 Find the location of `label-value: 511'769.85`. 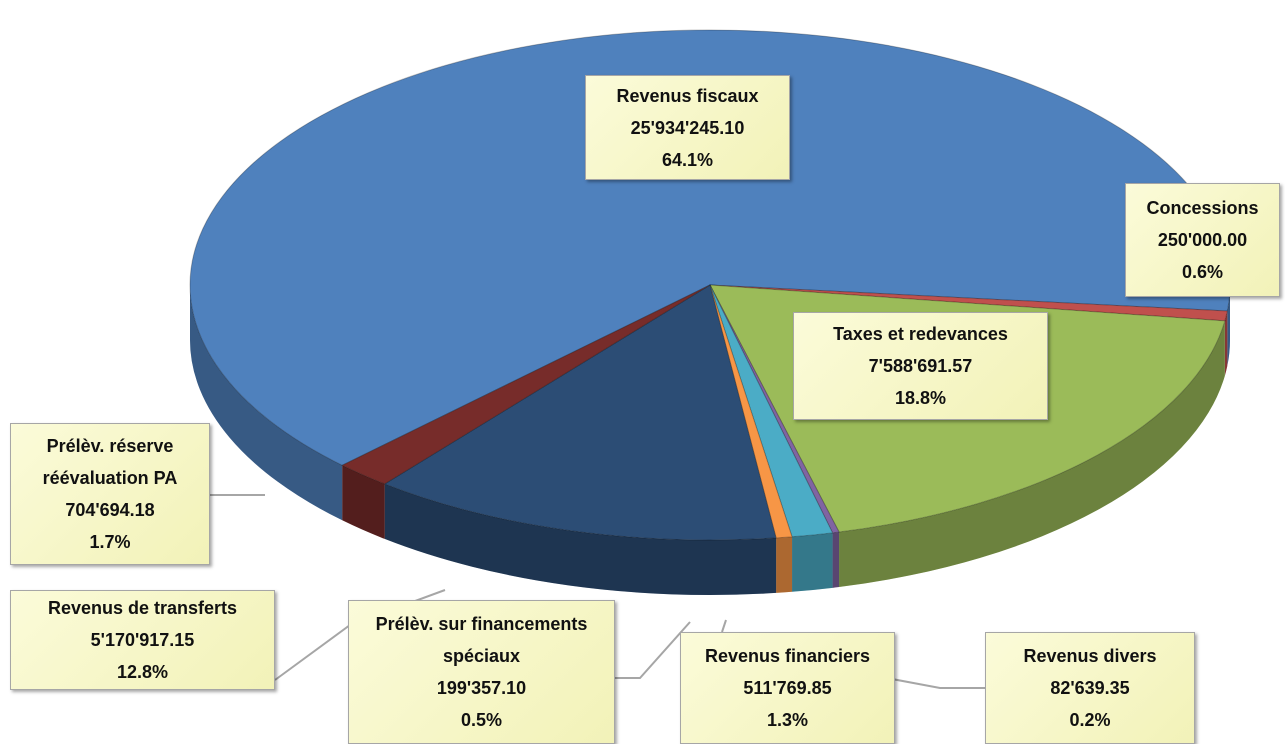

label-value: 511'769.85 is located at coordinates (787, 688).